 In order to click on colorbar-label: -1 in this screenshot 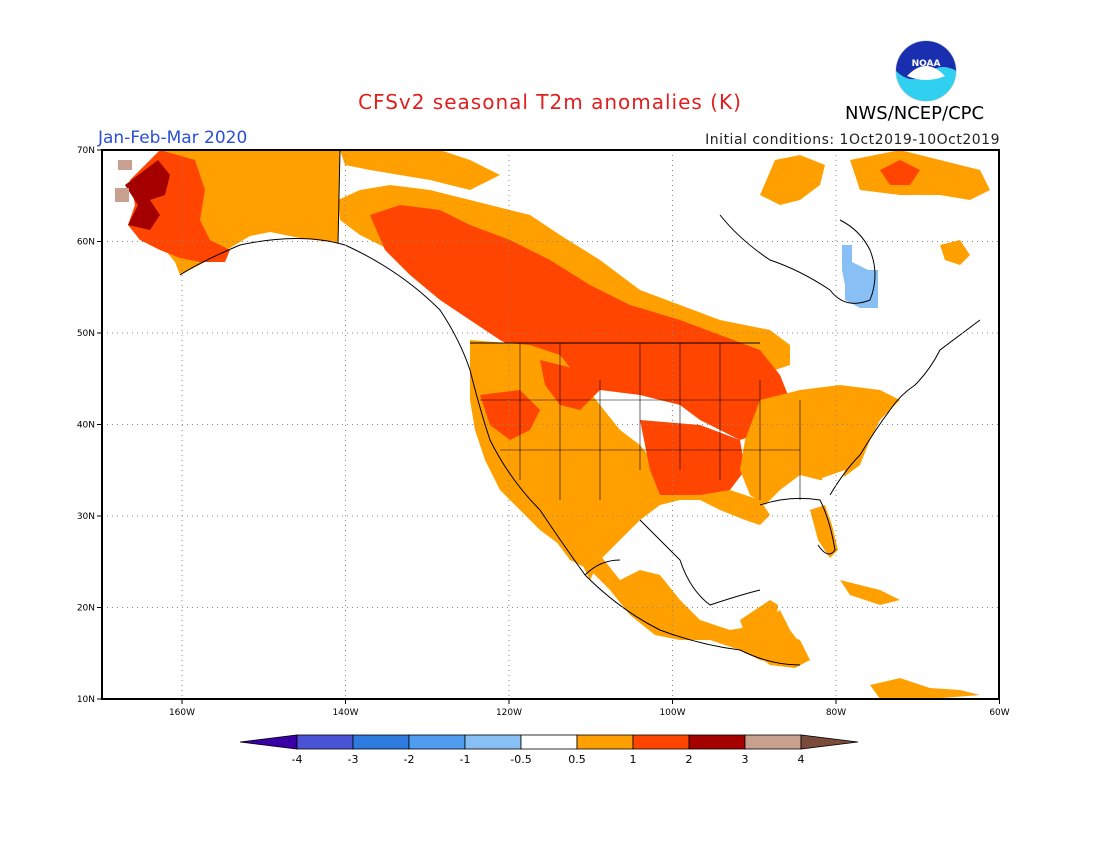, I will do `click(465, 759)`.